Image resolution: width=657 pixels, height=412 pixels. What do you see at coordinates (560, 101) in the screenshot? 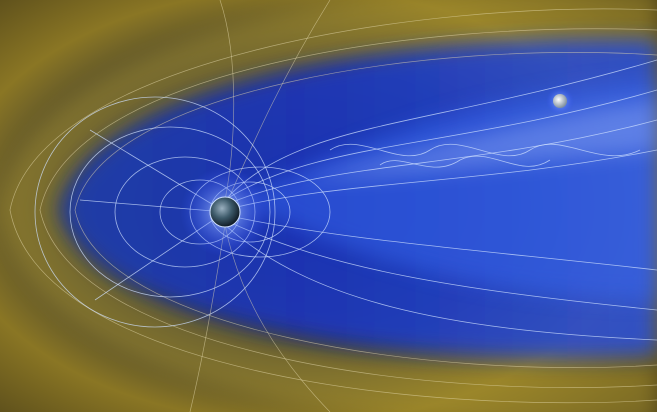
I see `moon` at bounding box center [560, 101].